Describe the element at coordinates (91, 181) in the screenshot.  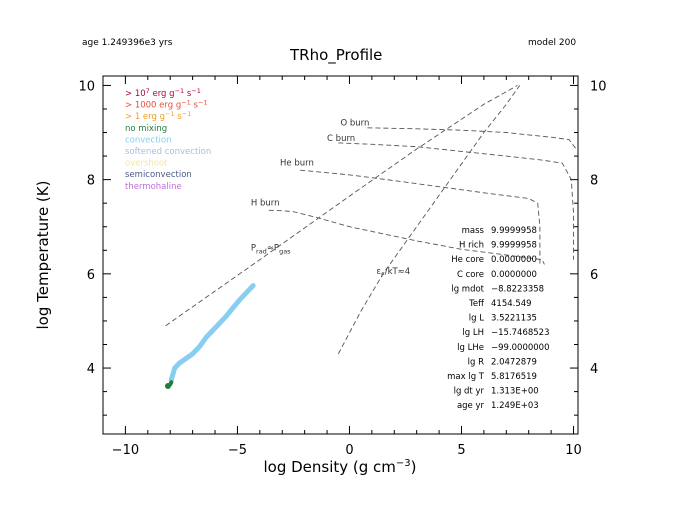
I see `y-tick-label: 8` at that location.